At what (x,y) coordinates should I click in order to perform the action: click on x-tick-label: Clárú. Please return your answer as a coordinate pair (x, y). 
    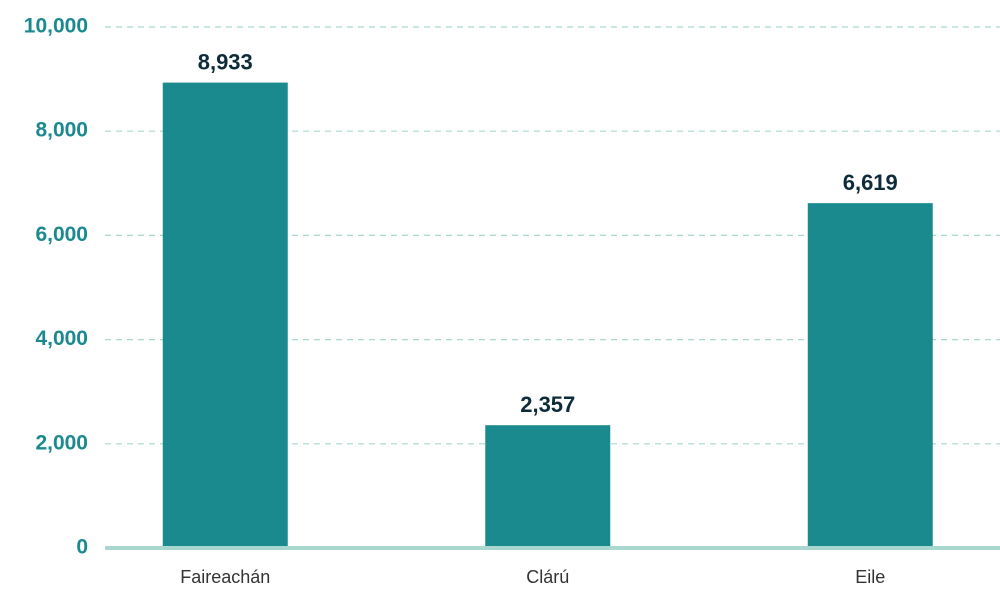
    Looking at the image, I should click on (547, 577).